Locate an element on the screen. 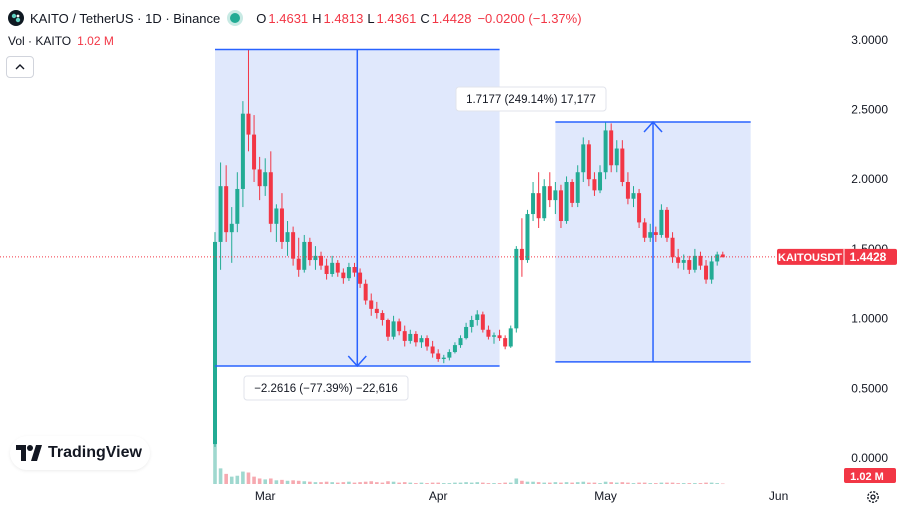 This screenshot has width=898, height=506. volume-legend-label: Vol · KAITO is located at coordinates (40, 41).